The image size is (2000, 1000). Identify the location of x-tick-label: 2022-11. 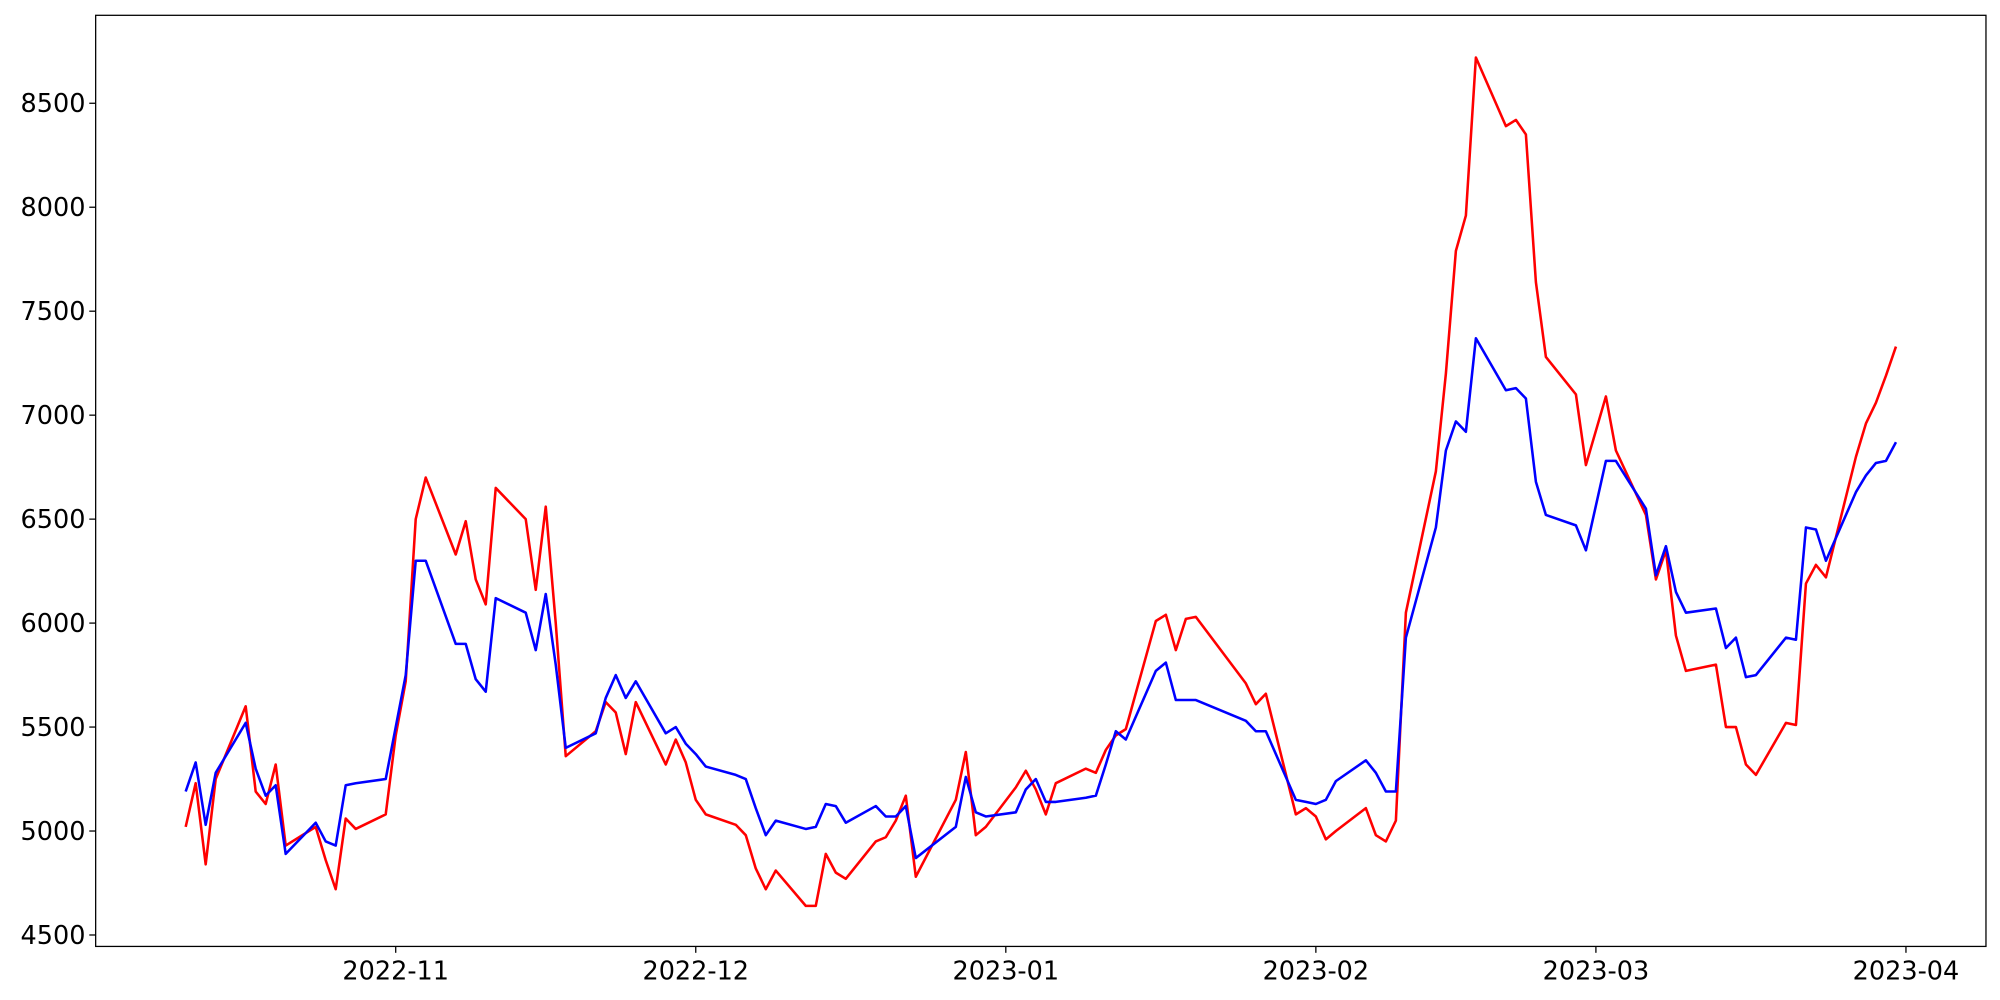
(395, 972).